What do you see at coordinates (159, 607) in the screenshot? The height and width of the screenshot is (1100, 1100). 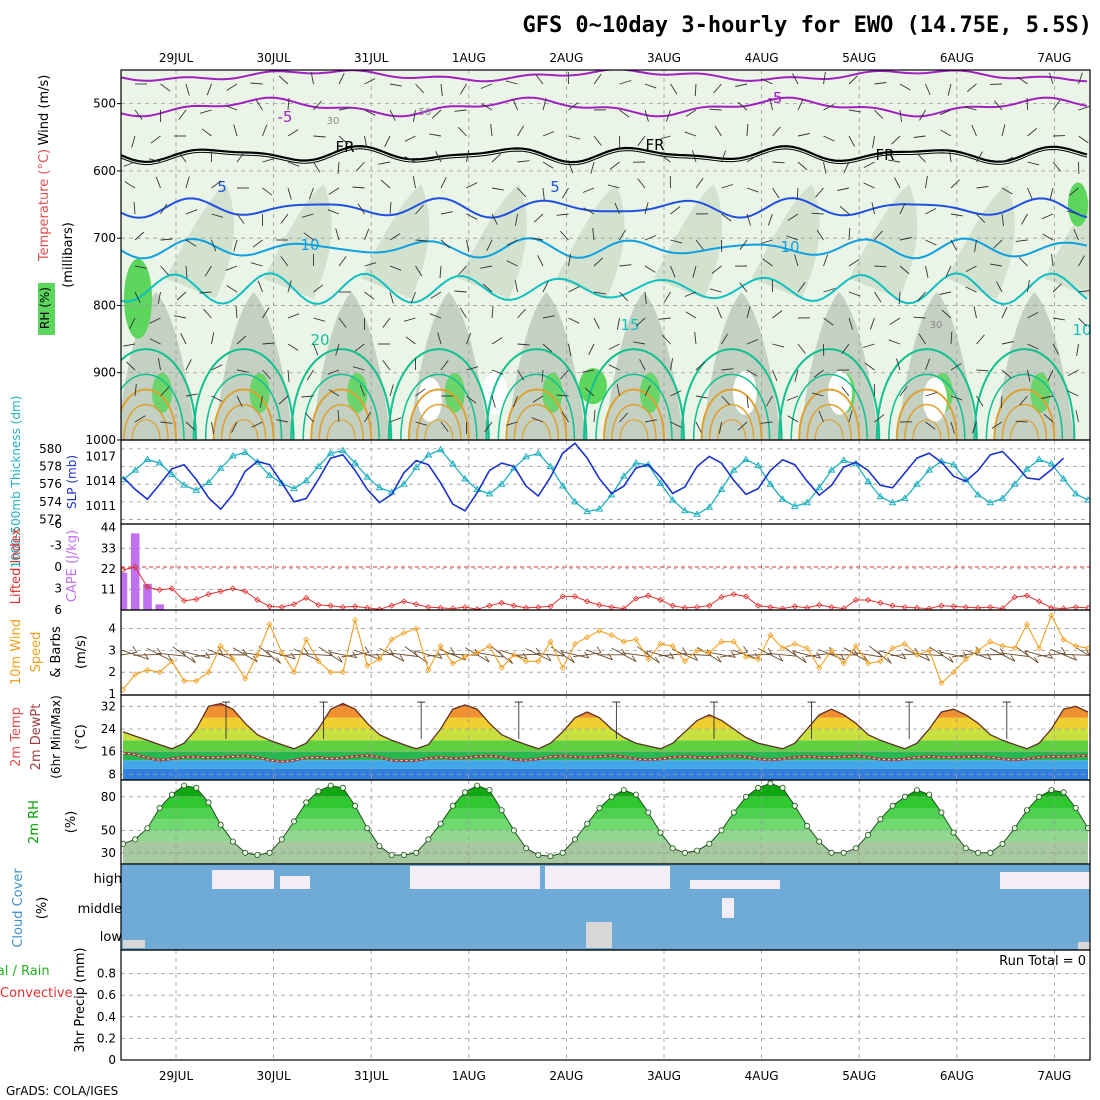 I see `cape-bar` at bounding box center [159, 607].